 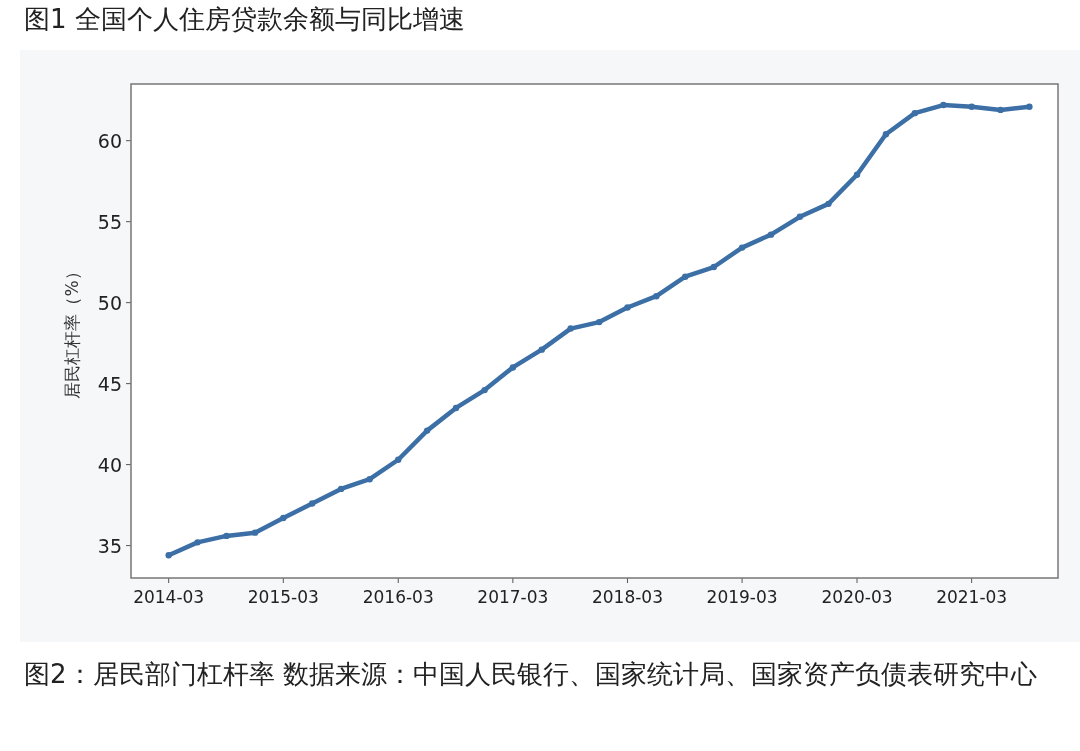 What do you see at coordinates (109, 140) in the screenshot?
I see `y-tick-label: 60` at bounding box center [109, 140].